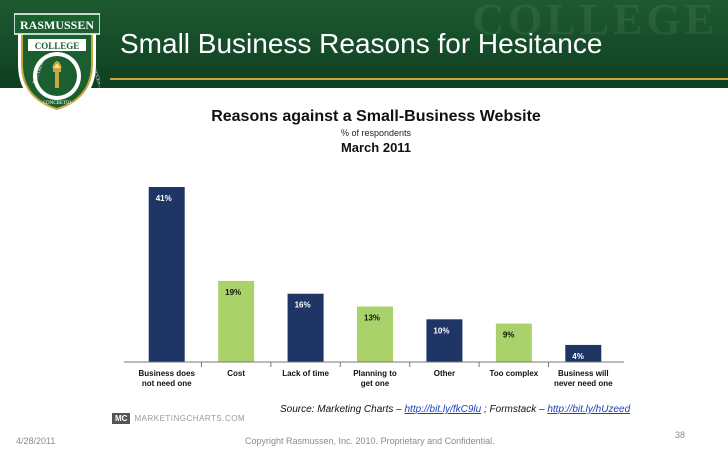 The width and height of the screenshot is (728, 455). I want to click on slide-title: Small Business Reasons for Hesitance, so click(361, 43).